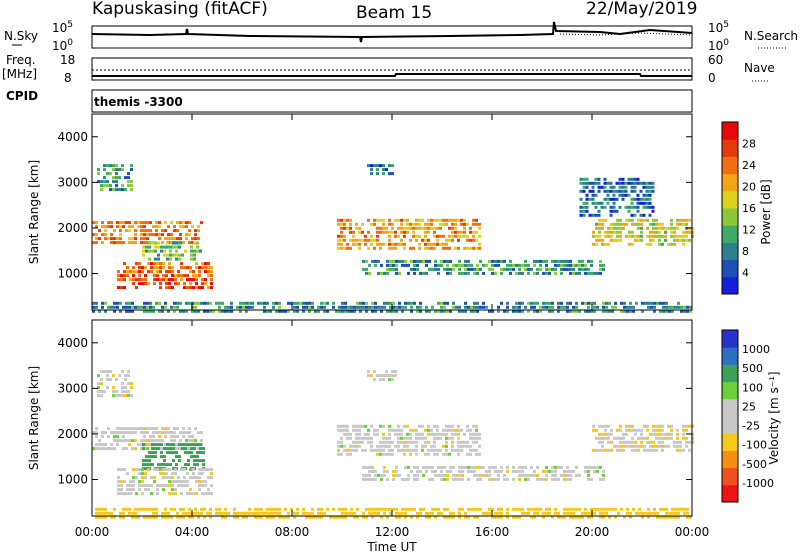 Image resolution: width=800 pixels, height=558 pixels. What do you see at coordinates (752, 387) in the screenshot?
I see `colorbar-tick-label: 100` at bounding box center [752, 387].